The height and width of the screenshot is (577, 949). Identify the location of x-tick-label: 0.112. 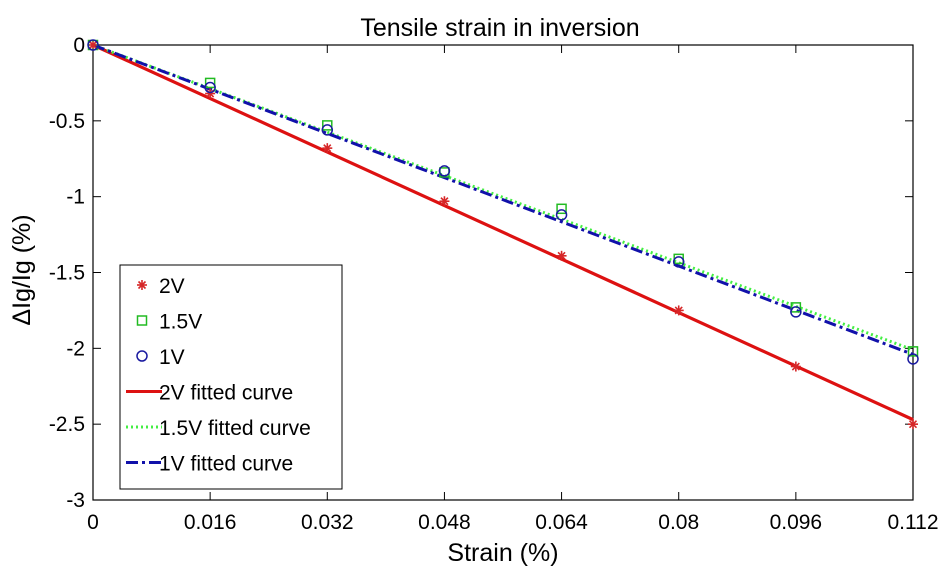
(913, 522).